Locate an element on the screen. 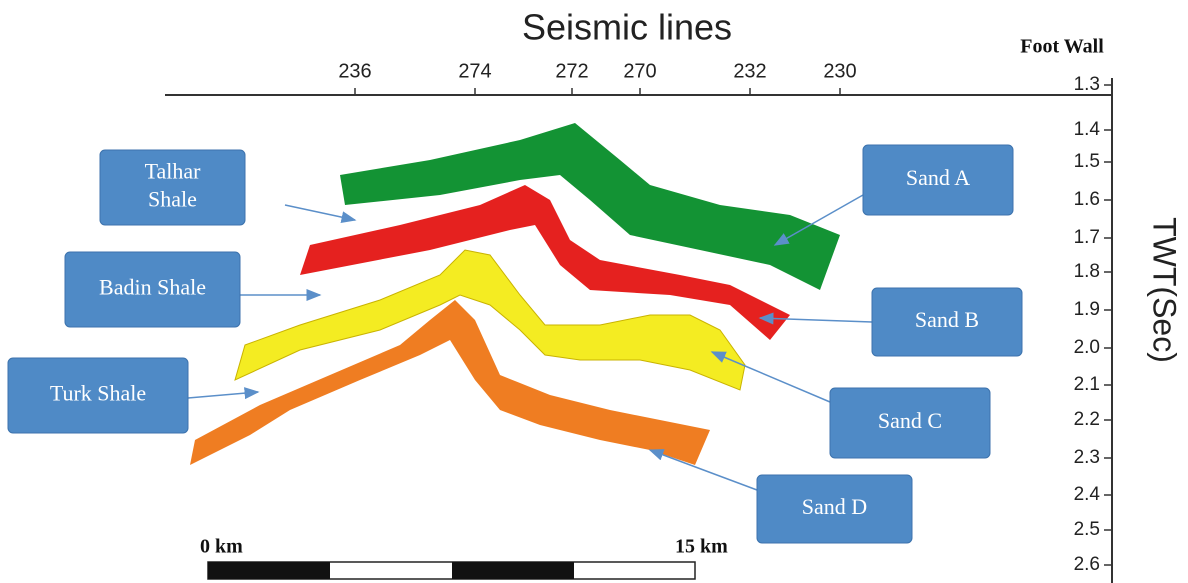 This screenshot has width=1188, height=583. twt-tick-label: 2.0 is located at coordinates (1087, 347).